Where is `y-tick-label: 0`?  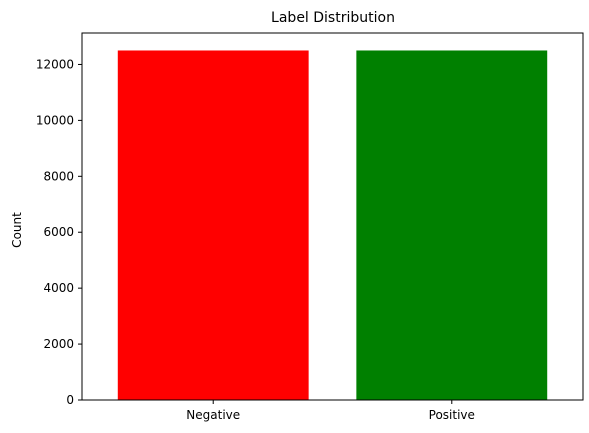
y-tick-label: 0 is located at coordinates (70, 400).